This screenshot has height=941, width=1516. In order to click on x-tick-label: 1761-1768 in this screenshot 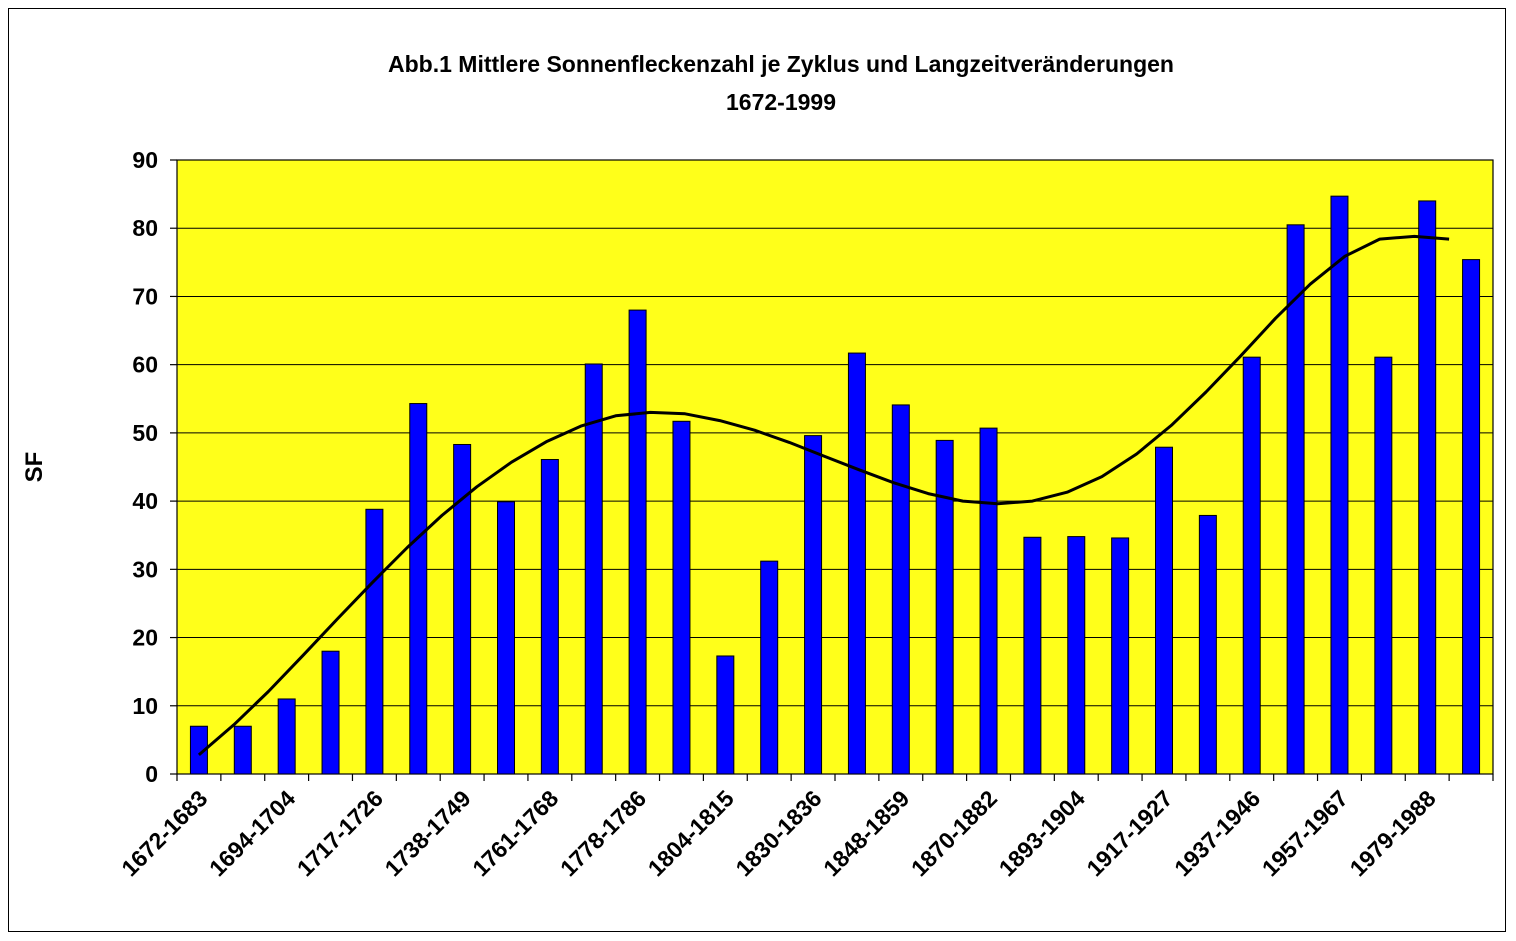, I will do `click(515, 833)`.